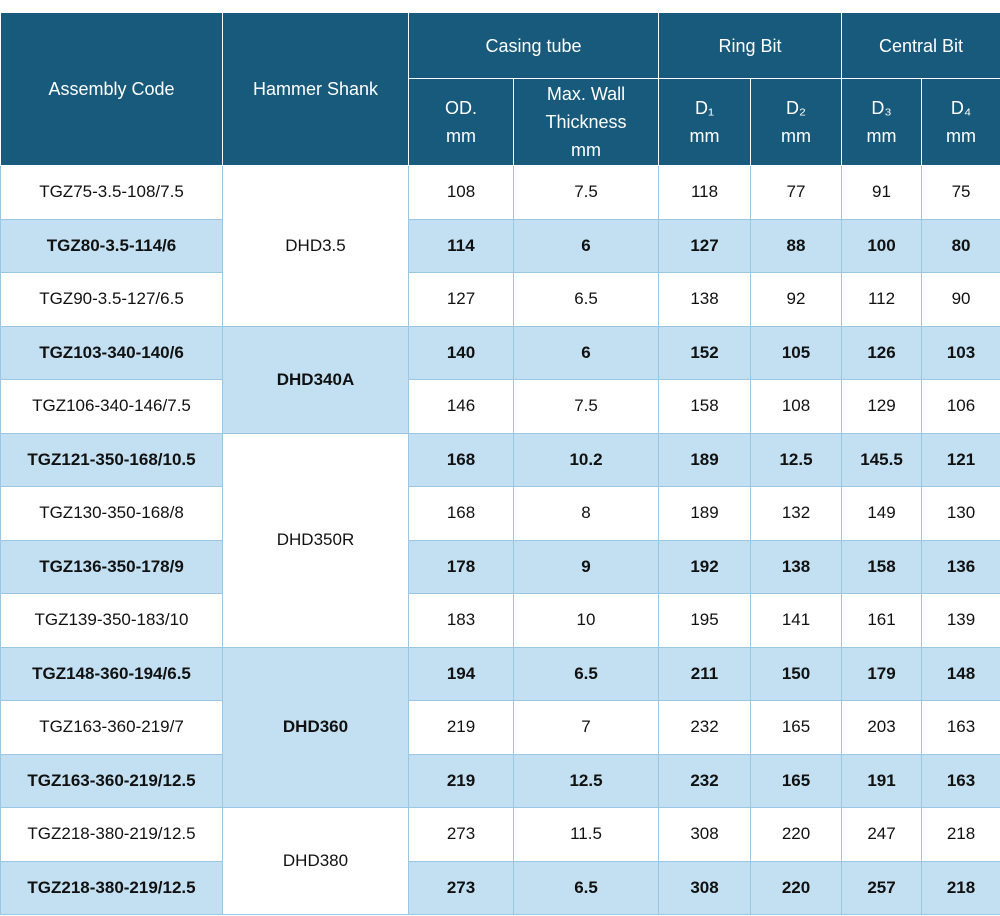 This screenshot has width=1000, height=916. What do you see at coordinates (586, 94) in the screenshot?
I see `header-line: Max. Wall` at bounding box center [586, 94].